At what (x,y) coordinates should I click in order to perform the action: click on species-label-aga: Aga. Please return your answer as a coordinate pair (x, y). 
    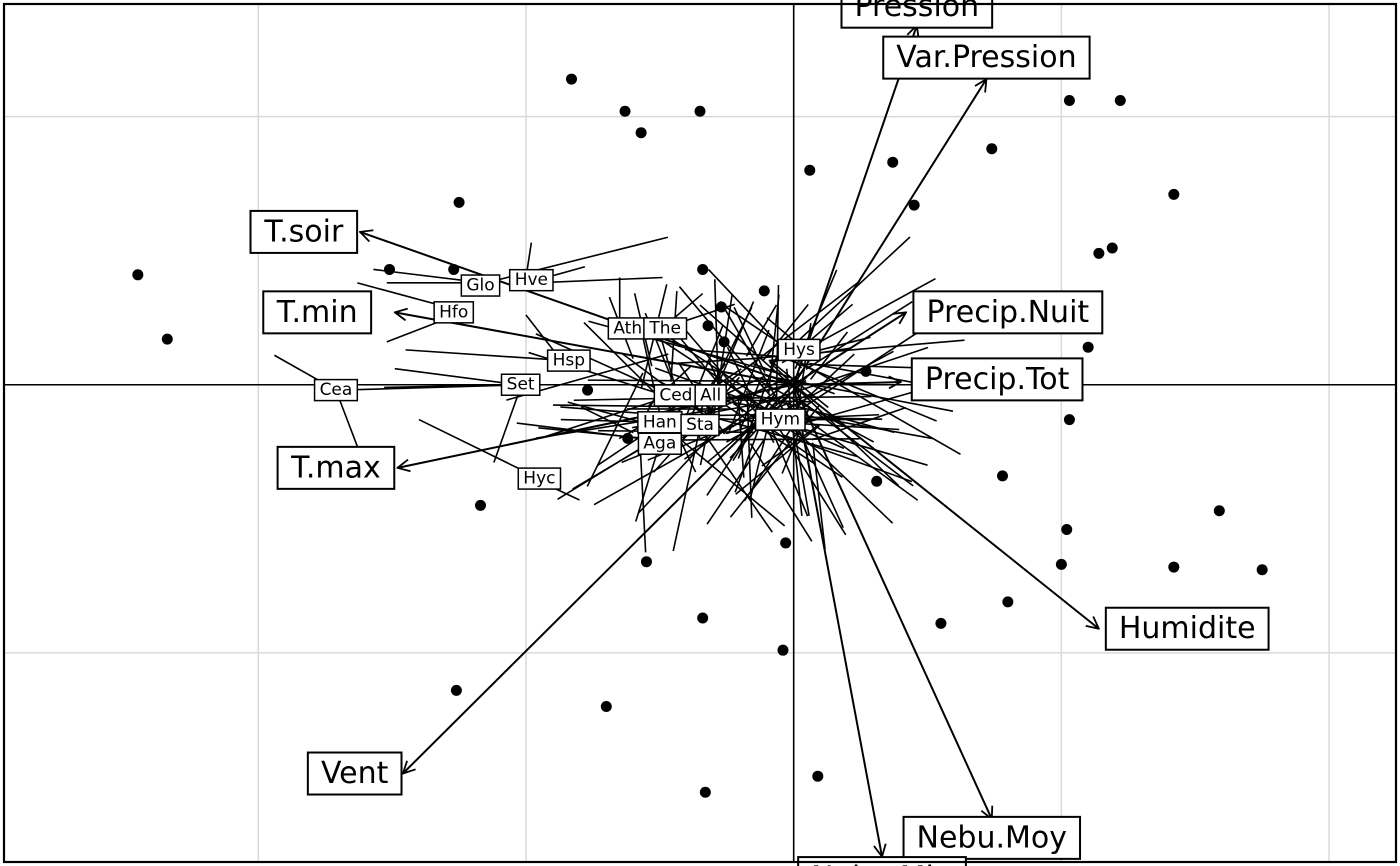
    Looking at the image, I should click on (660, 443).